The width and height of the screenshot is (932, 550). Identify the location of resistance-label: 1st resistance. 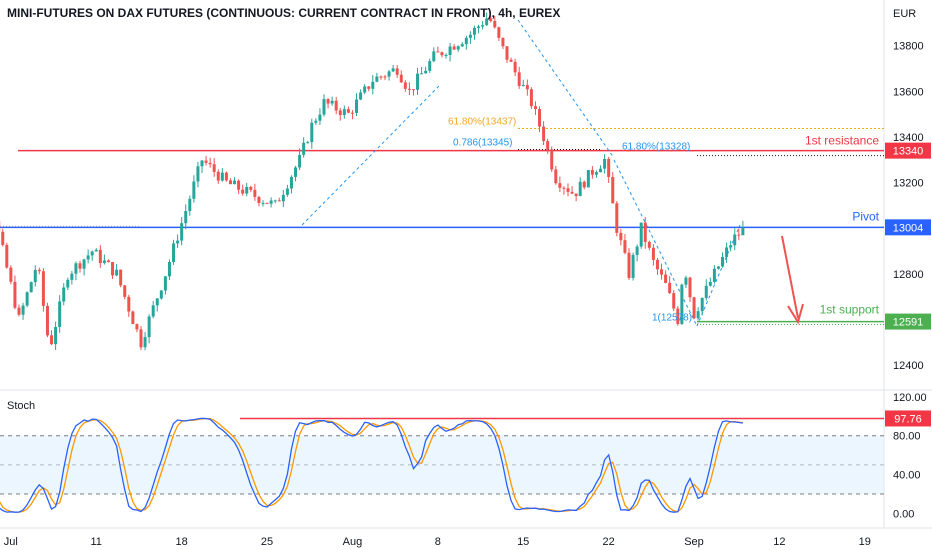
(842, 141).